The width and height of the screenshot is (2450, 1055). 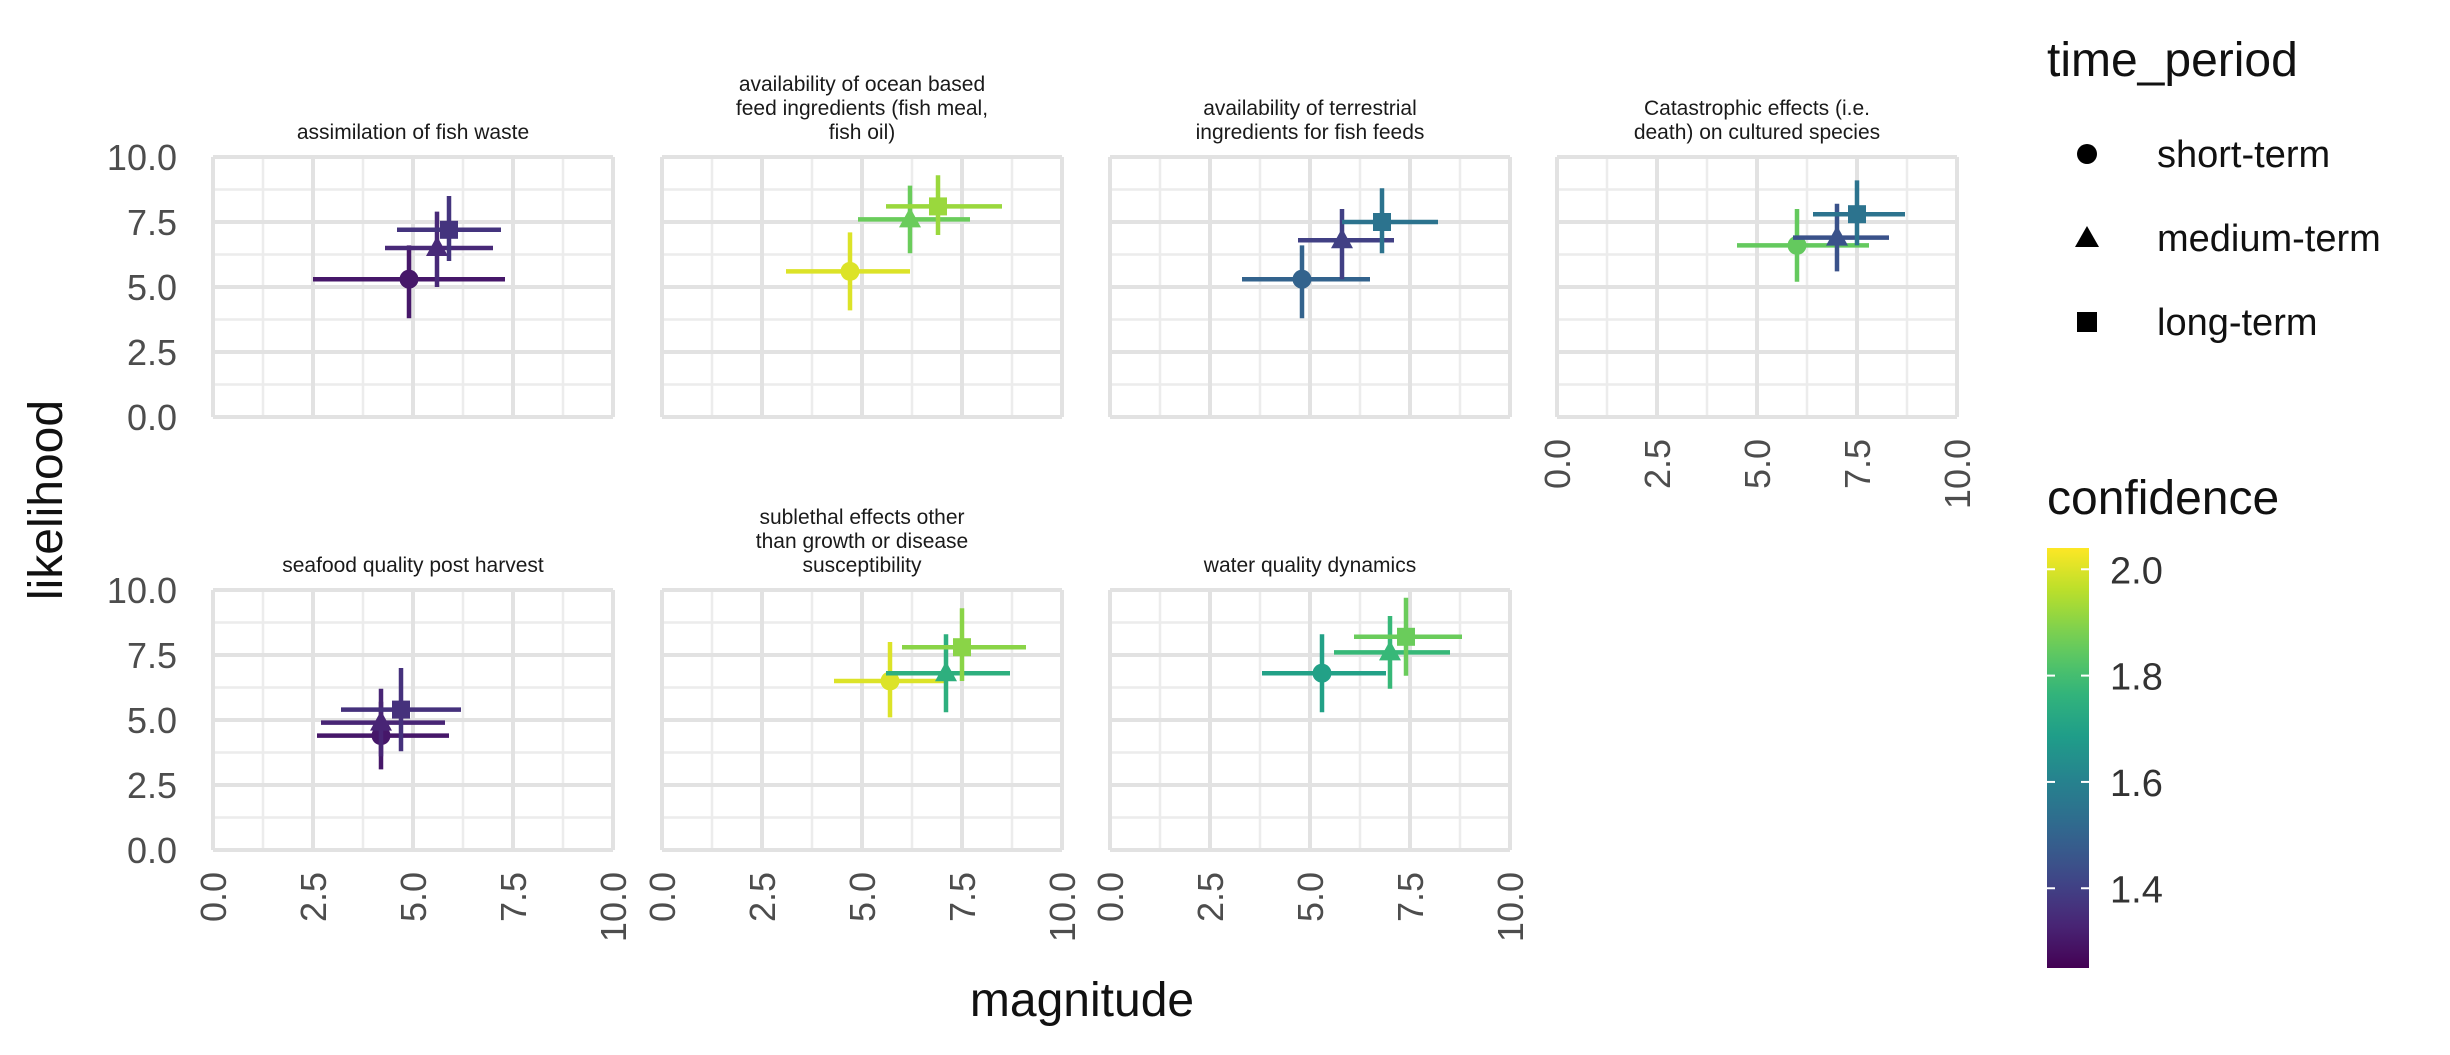 I want to click on shape-legend-label: short-term, so click(x=2243, y=155).